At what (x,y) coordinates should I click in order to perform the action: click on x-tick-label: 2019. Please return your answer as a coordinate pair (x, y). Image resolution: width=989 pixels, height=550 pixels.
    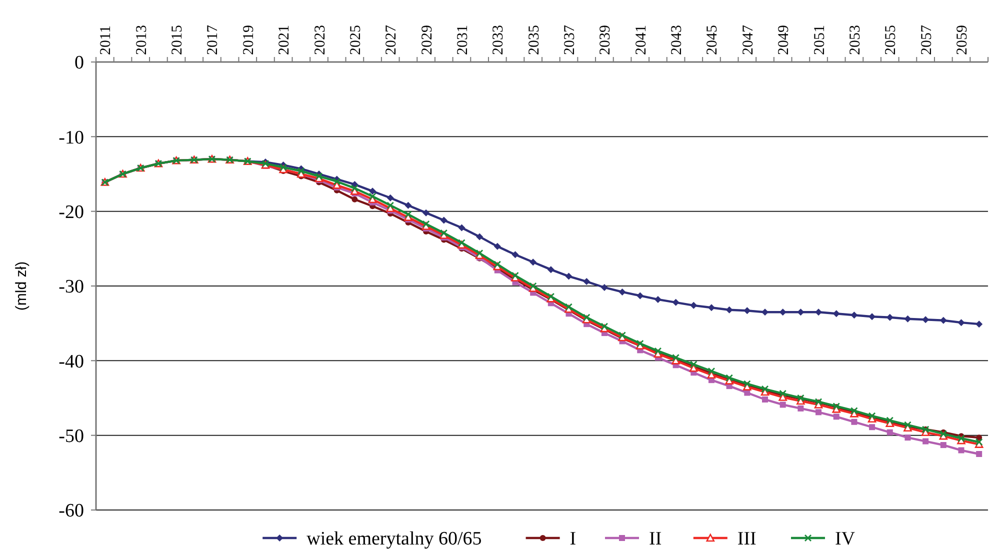
    Looking at the image, I should click on (248, 40).